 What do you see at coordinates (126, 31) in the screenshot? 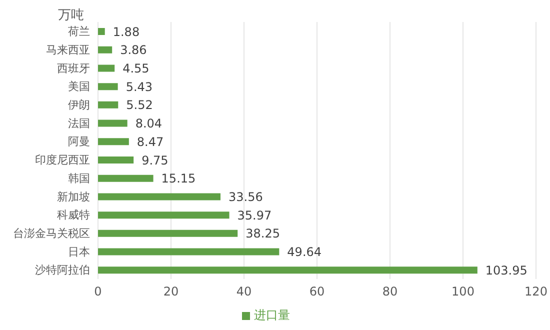
I see `data-label: 1.88` at bounding box center [126, 31].